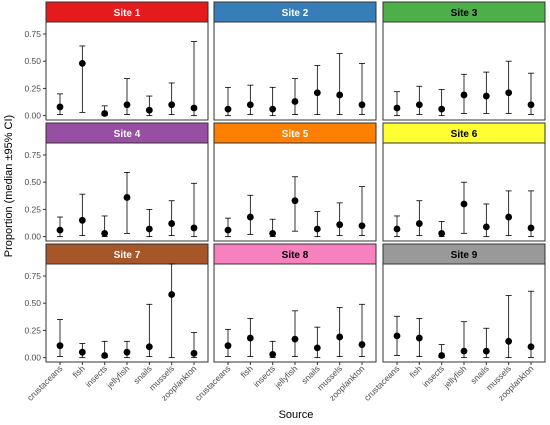  I want to click on panel-title: Site 4, so click(127, 134).